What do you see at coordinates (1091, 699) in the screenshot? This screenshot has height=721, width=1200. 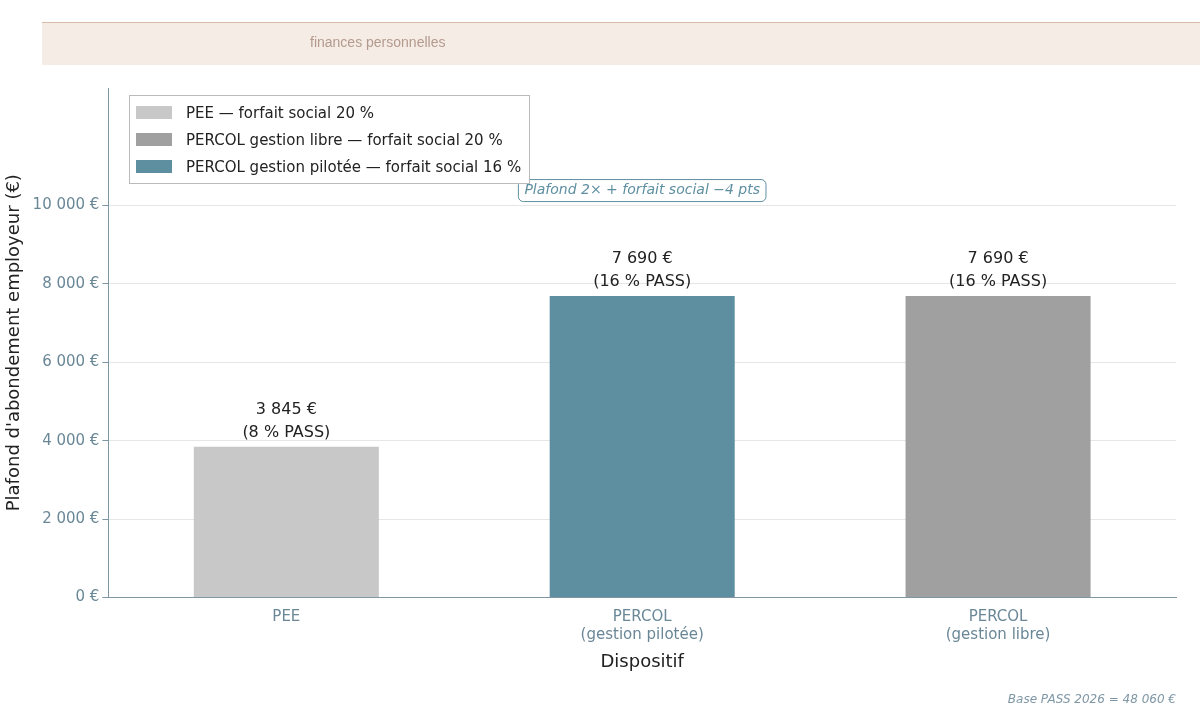 I see `text: Base PASS 2026 = 48 060 €` at bounding box center [1091, 699].